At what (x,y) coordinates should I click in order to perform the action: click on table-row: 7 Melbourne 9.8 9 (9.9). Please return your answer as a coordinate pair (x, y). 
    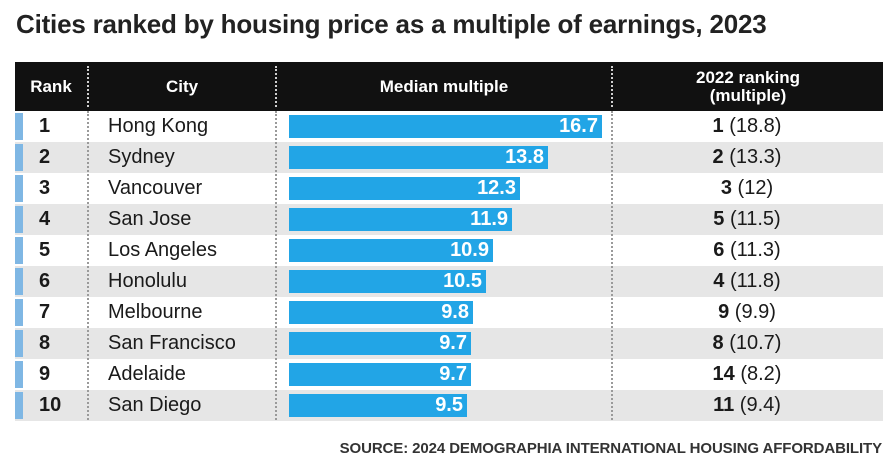
    Looking at the image, I should click on (449, 312).